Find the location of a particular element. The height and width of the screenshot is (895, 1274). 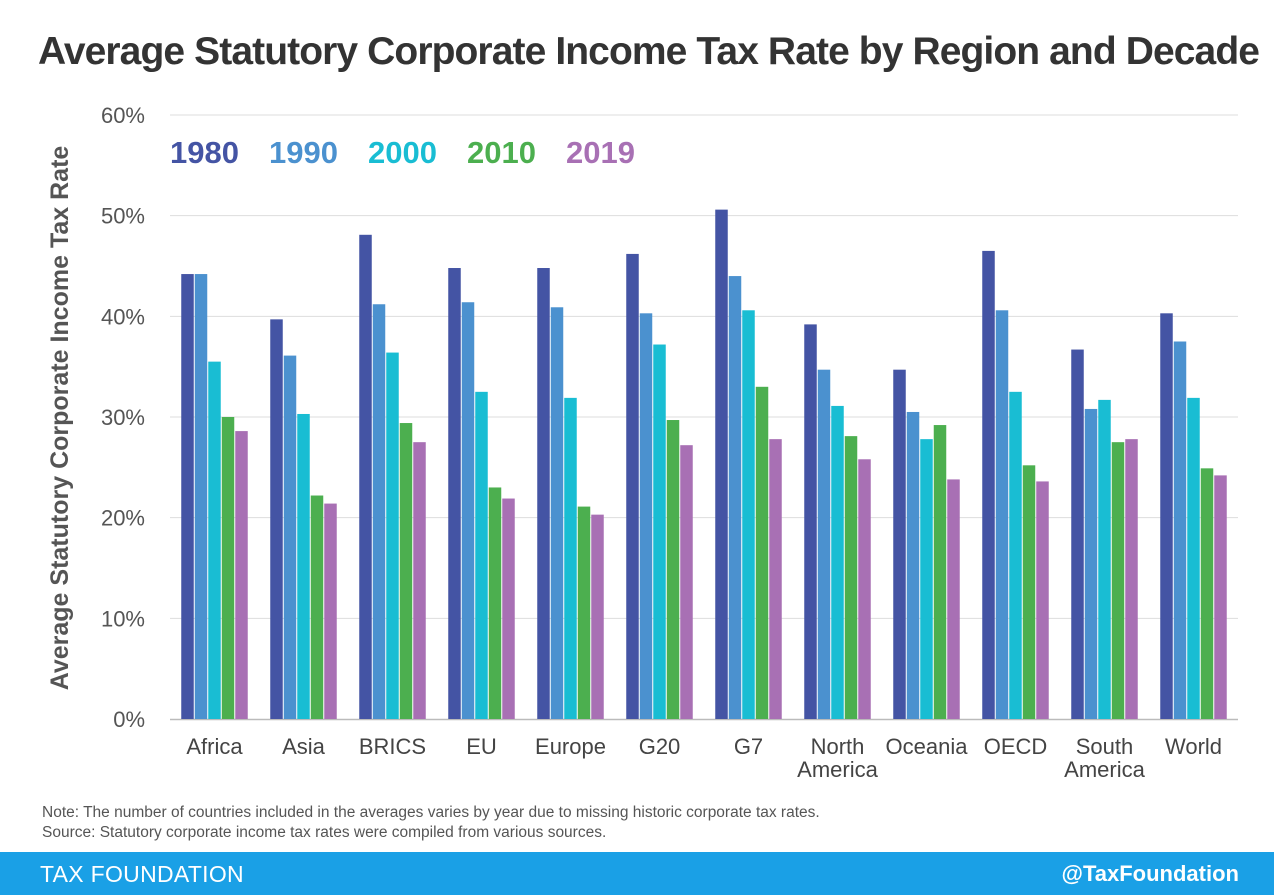

y-tick-label: 20% is located at coordinates (123, 518).